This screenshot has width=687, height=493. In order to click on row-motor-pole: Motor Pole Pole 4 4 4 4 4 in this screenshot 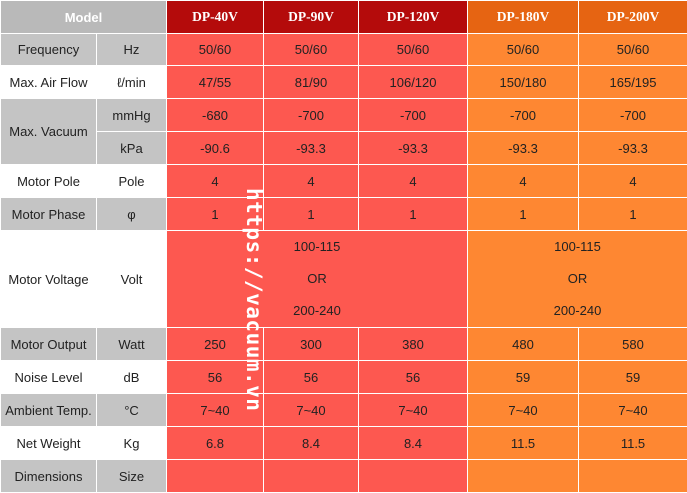, I will do `click(344, 181)`.